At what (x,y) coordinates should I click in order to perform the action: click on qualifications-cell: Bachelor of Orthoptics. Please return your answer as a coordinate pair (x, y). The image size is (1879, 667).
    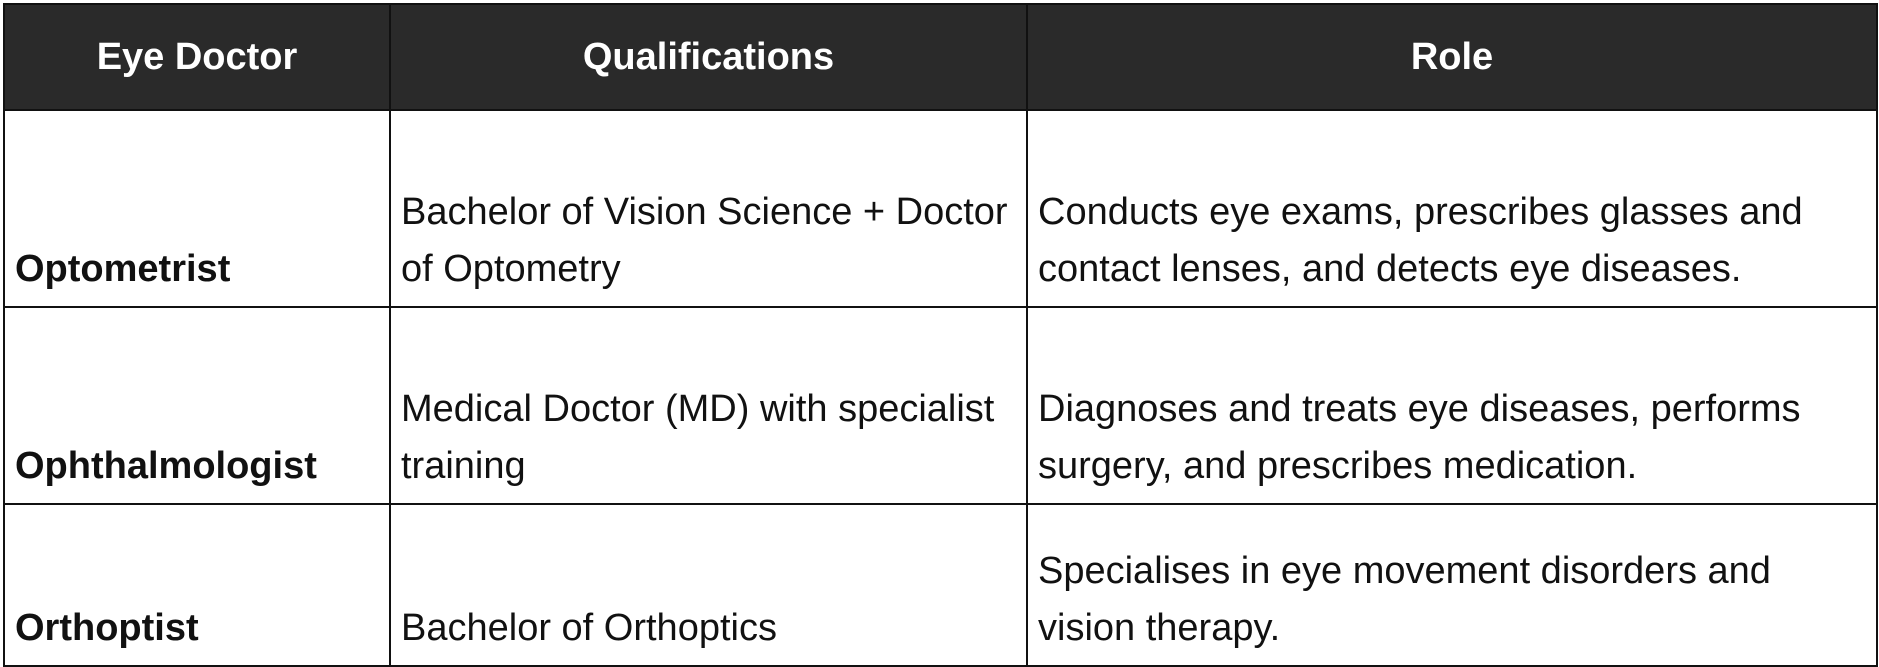
    Looking at the image, I should click on (708, 585).